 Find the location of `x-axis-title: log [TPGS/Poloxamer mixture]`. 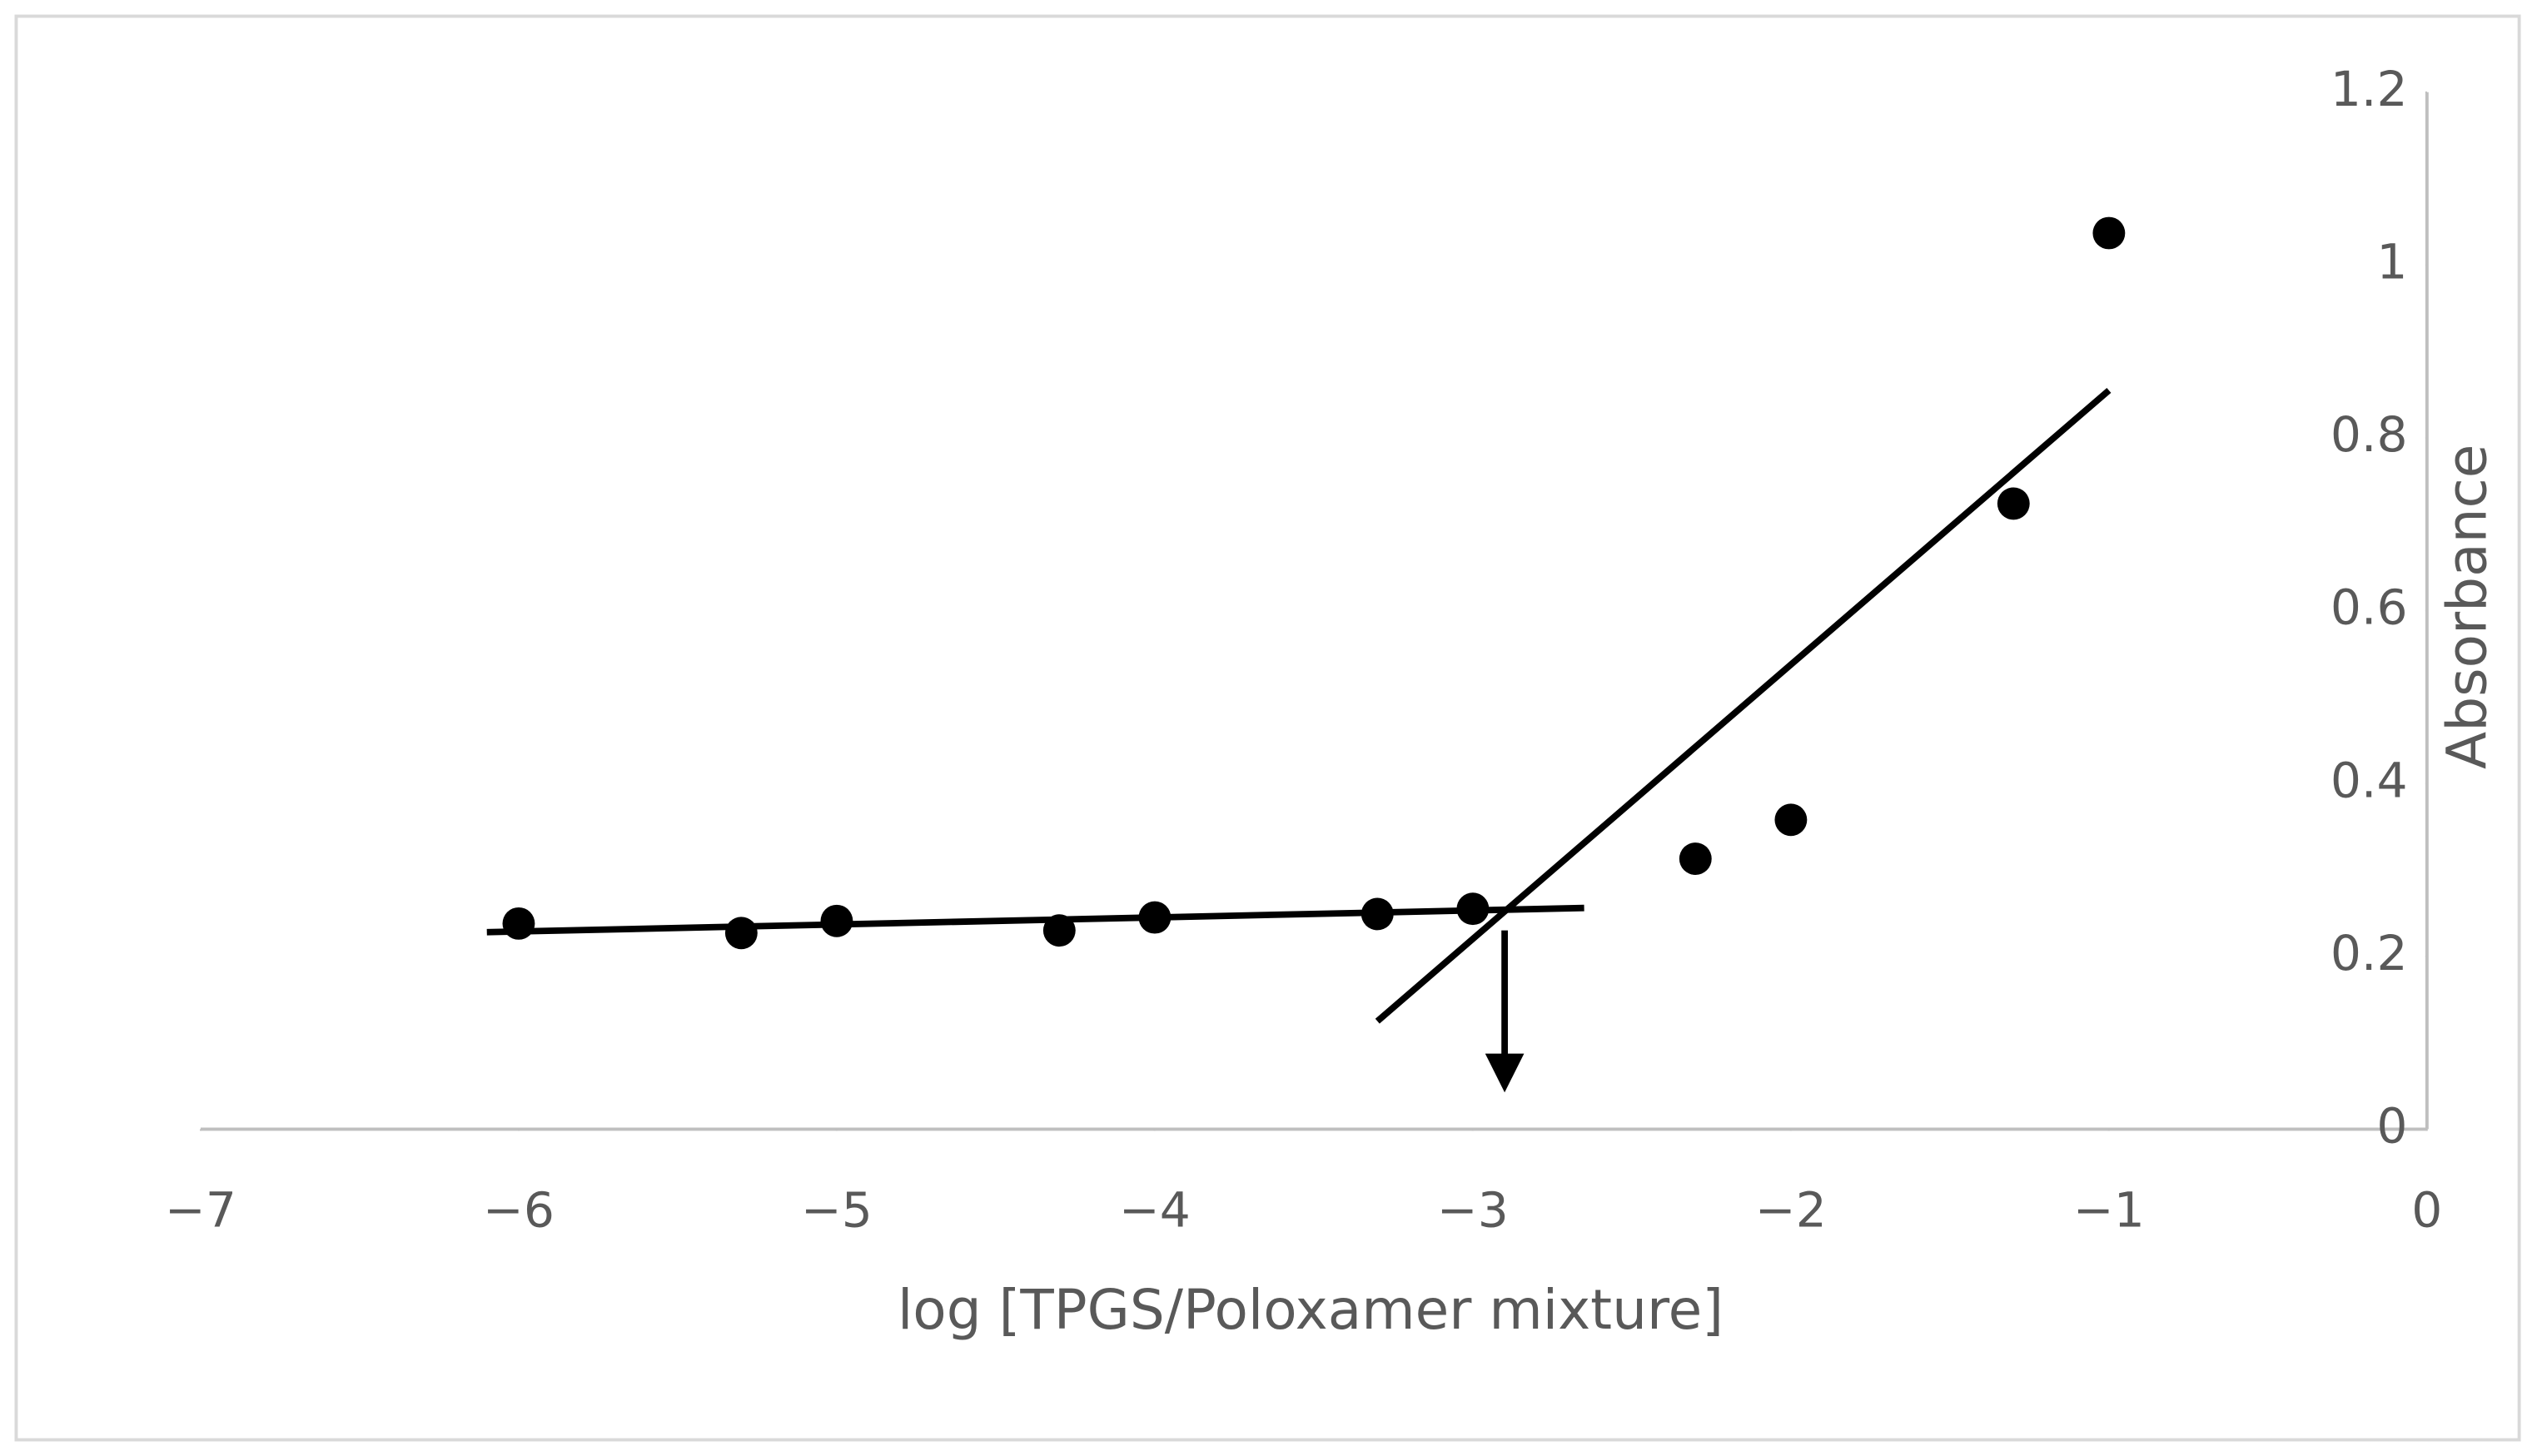

x-axis-title: log [TPGS/Poloxamer mixture] is located at coordinates (1311, 1310).